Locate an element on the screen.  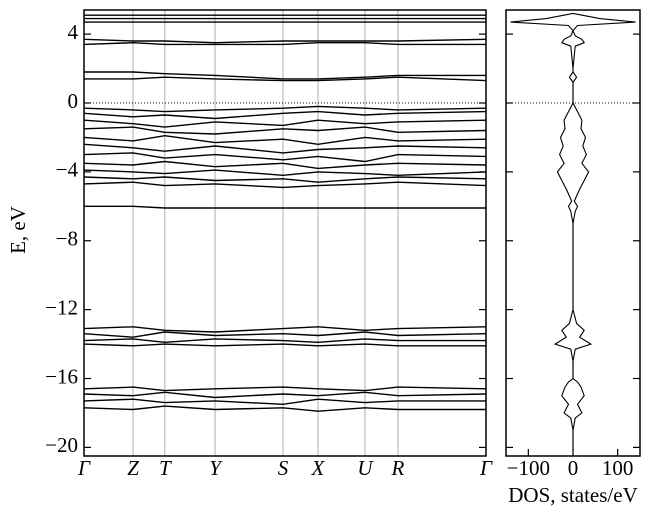
x-tick-label: R is located at coordinates (398, 468).